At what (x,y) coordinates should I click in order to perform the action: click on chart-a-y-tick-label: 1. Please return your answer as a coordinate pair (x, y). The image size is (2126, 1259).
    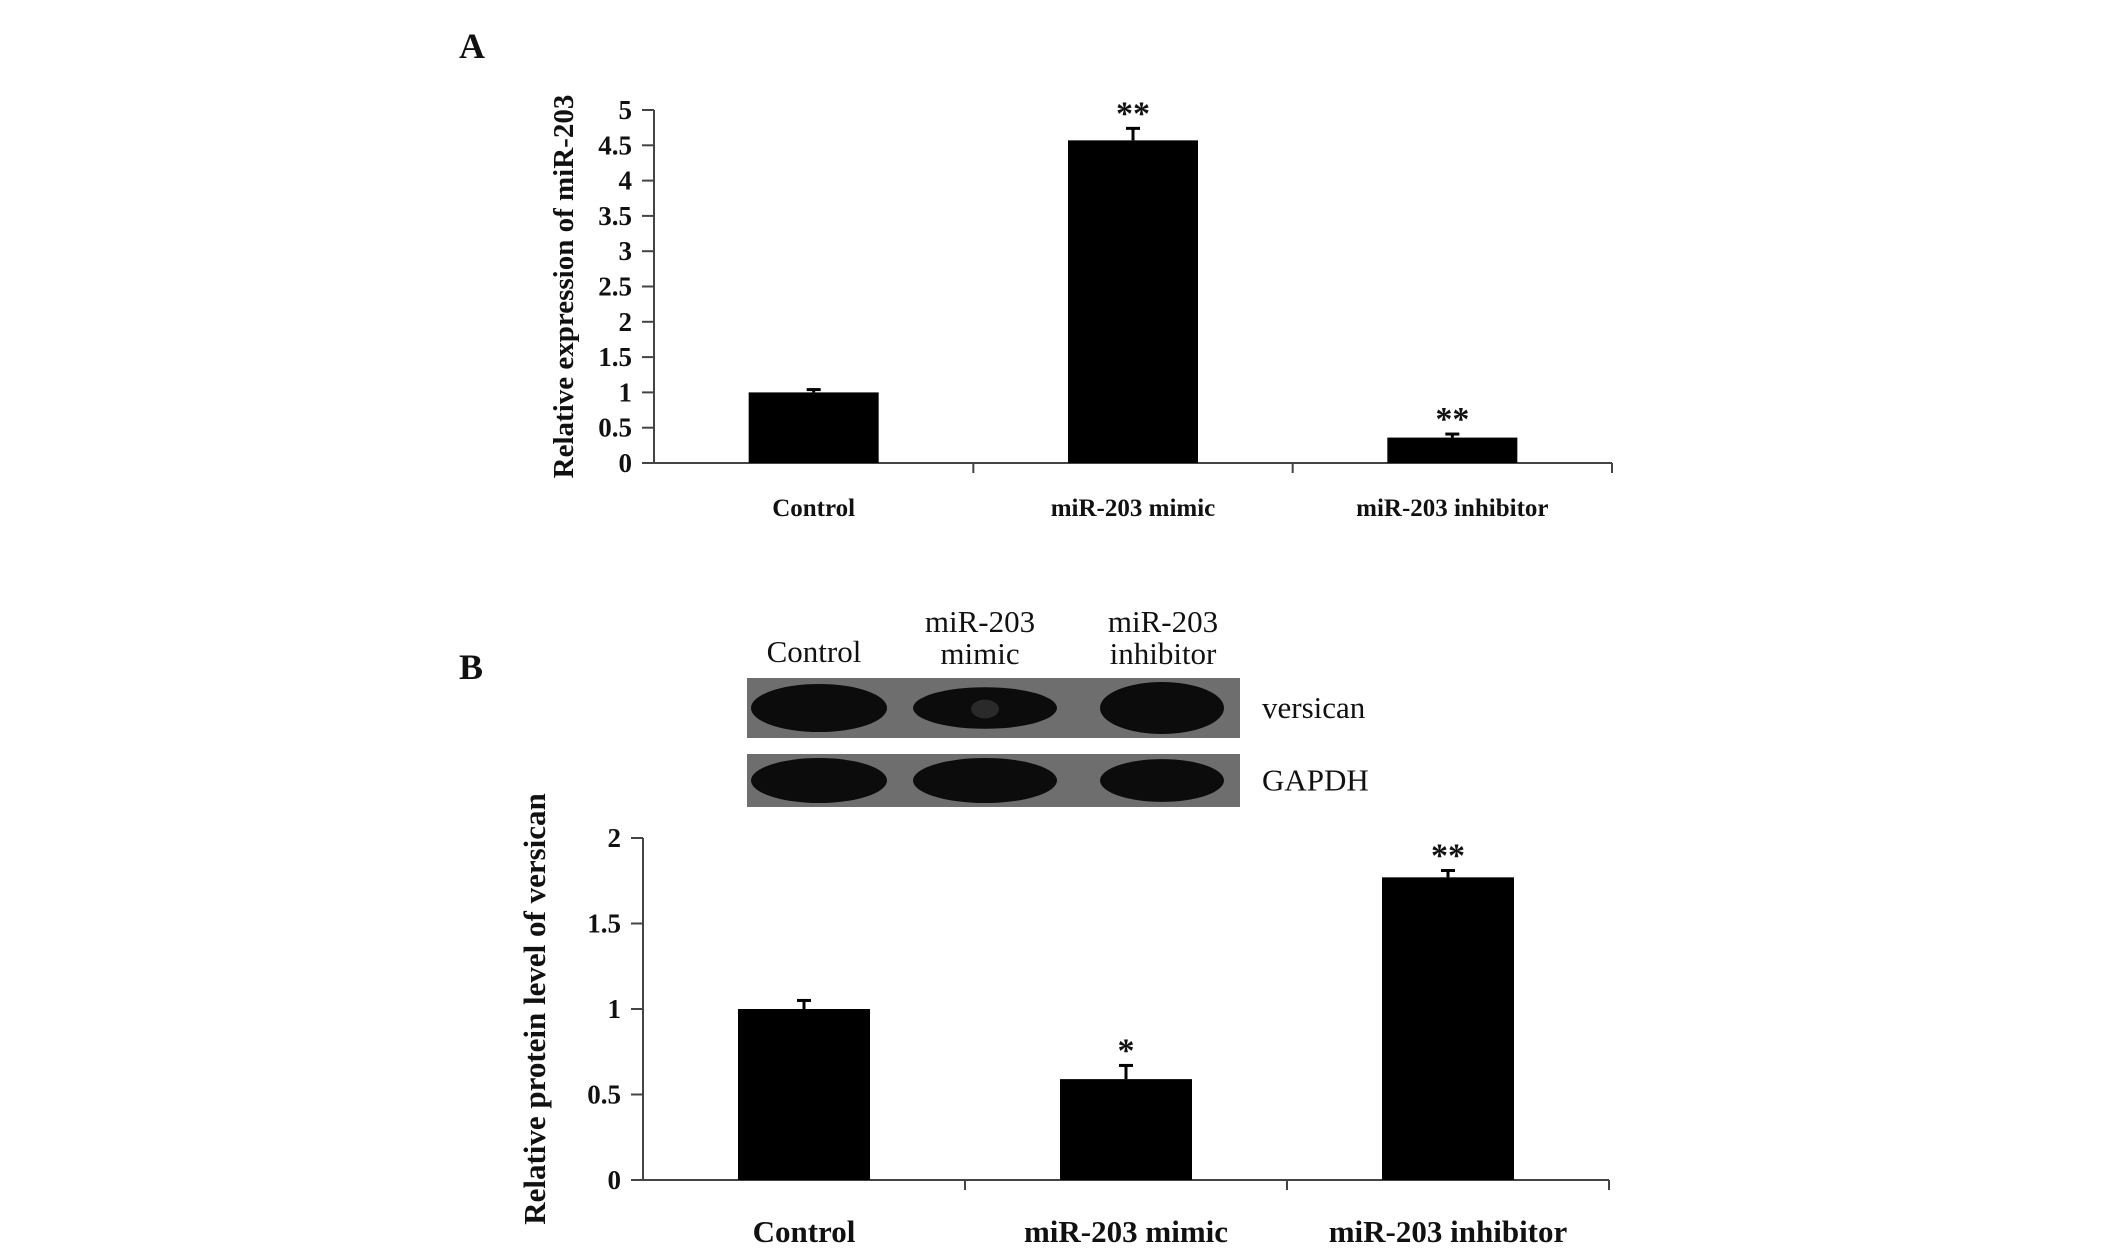
    Looking at the image, I should click on (626, 392).